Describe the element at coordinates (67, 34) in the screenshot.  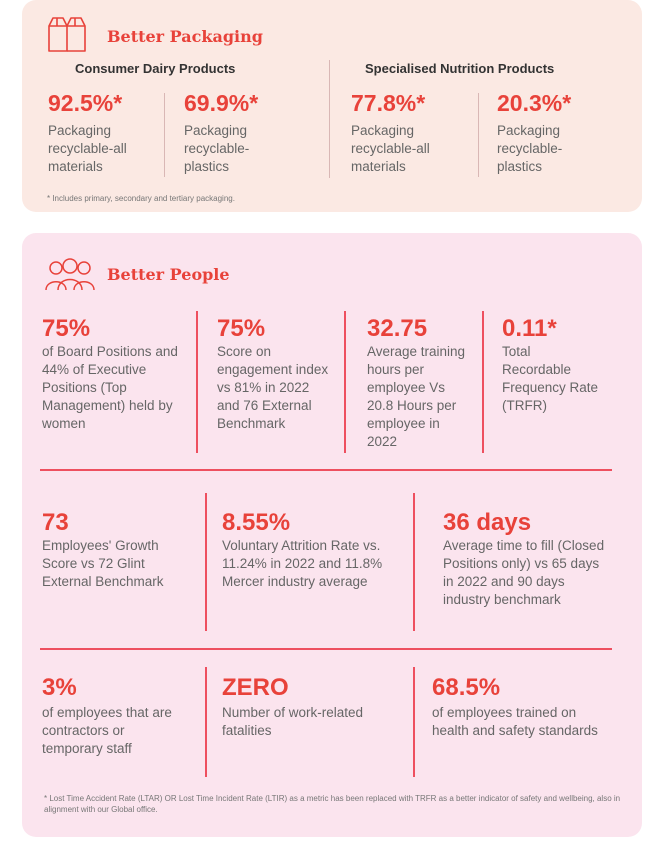
I see `packaging-boxes-icon` at that location.